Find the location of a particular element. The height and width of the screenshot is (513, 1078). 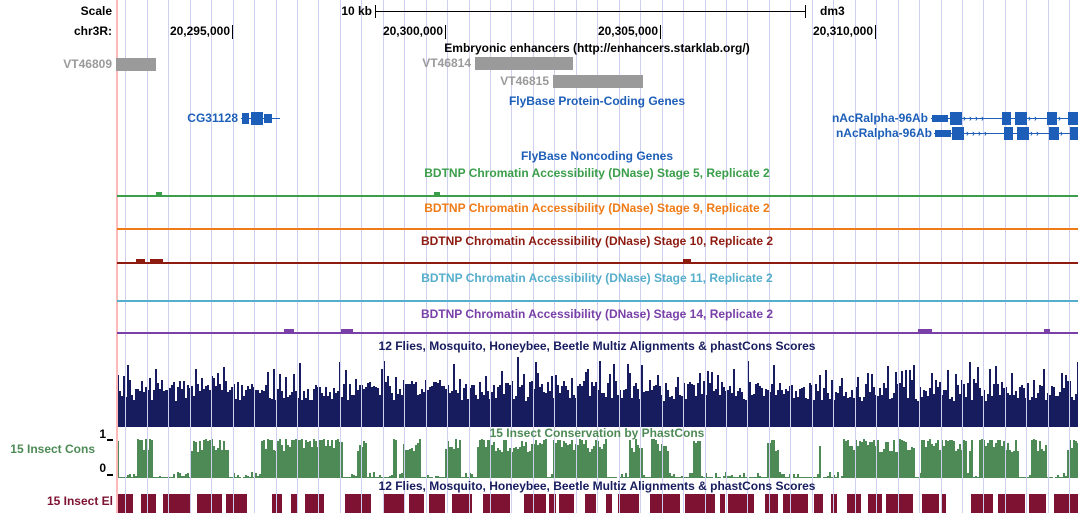

insect-el-left-label: 15 Insect El is located at coordinates (79, 501).